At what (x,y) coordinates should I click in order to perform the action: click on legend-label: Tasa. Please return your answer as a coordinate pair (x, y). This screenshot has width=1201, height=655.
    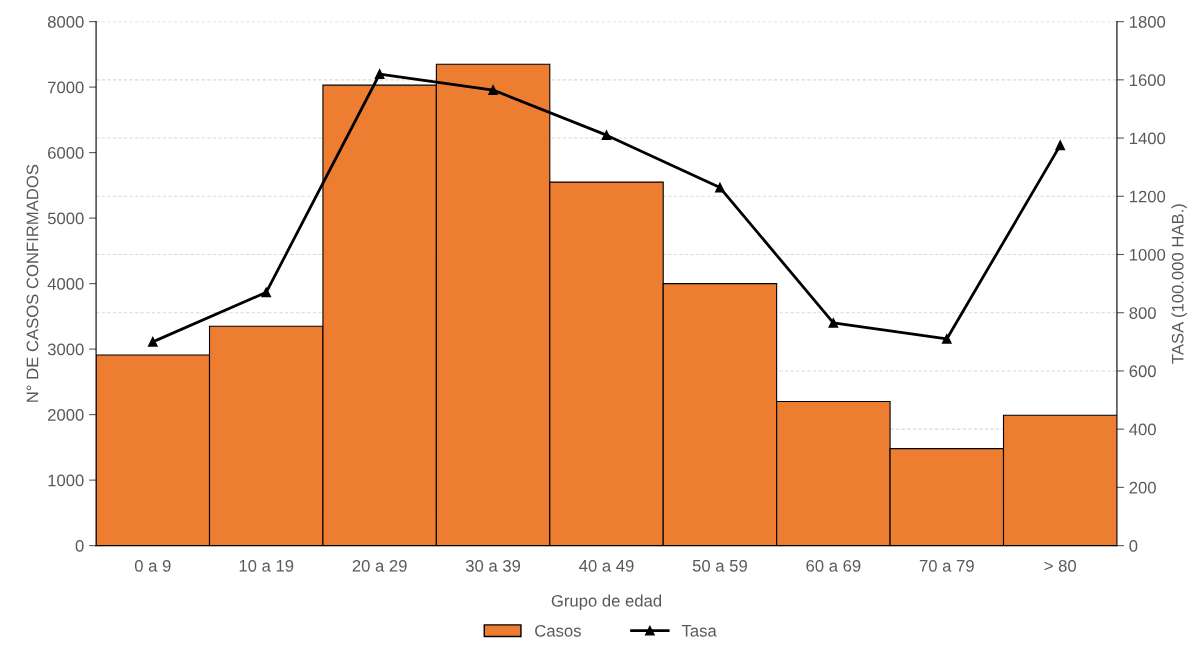
    Looking at the image, I should click on (699, 631).